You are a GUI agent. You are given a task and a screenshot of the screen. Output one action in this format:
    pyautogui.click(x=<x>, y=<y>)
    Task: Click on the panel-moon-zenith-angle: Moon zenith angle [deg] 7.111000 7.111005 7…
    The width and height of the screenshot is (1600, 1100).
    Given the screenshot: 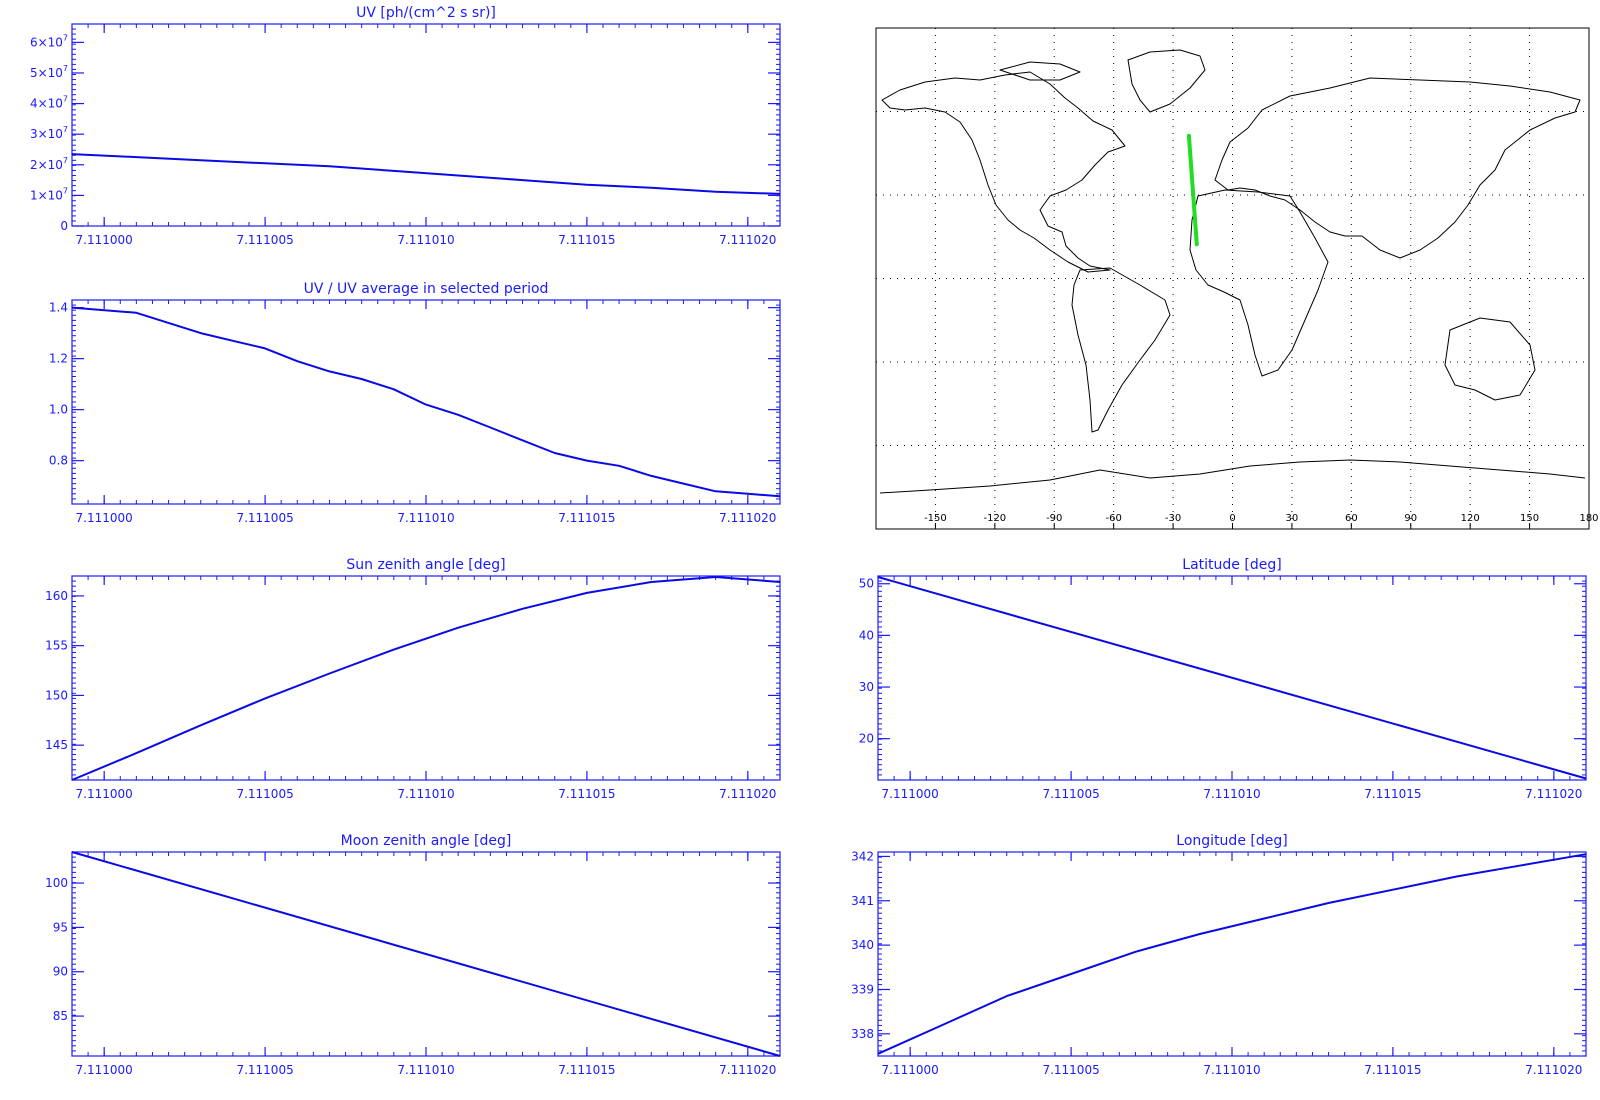 What is the action you would take?
    pyautogui.click(x=413, y=955)
    